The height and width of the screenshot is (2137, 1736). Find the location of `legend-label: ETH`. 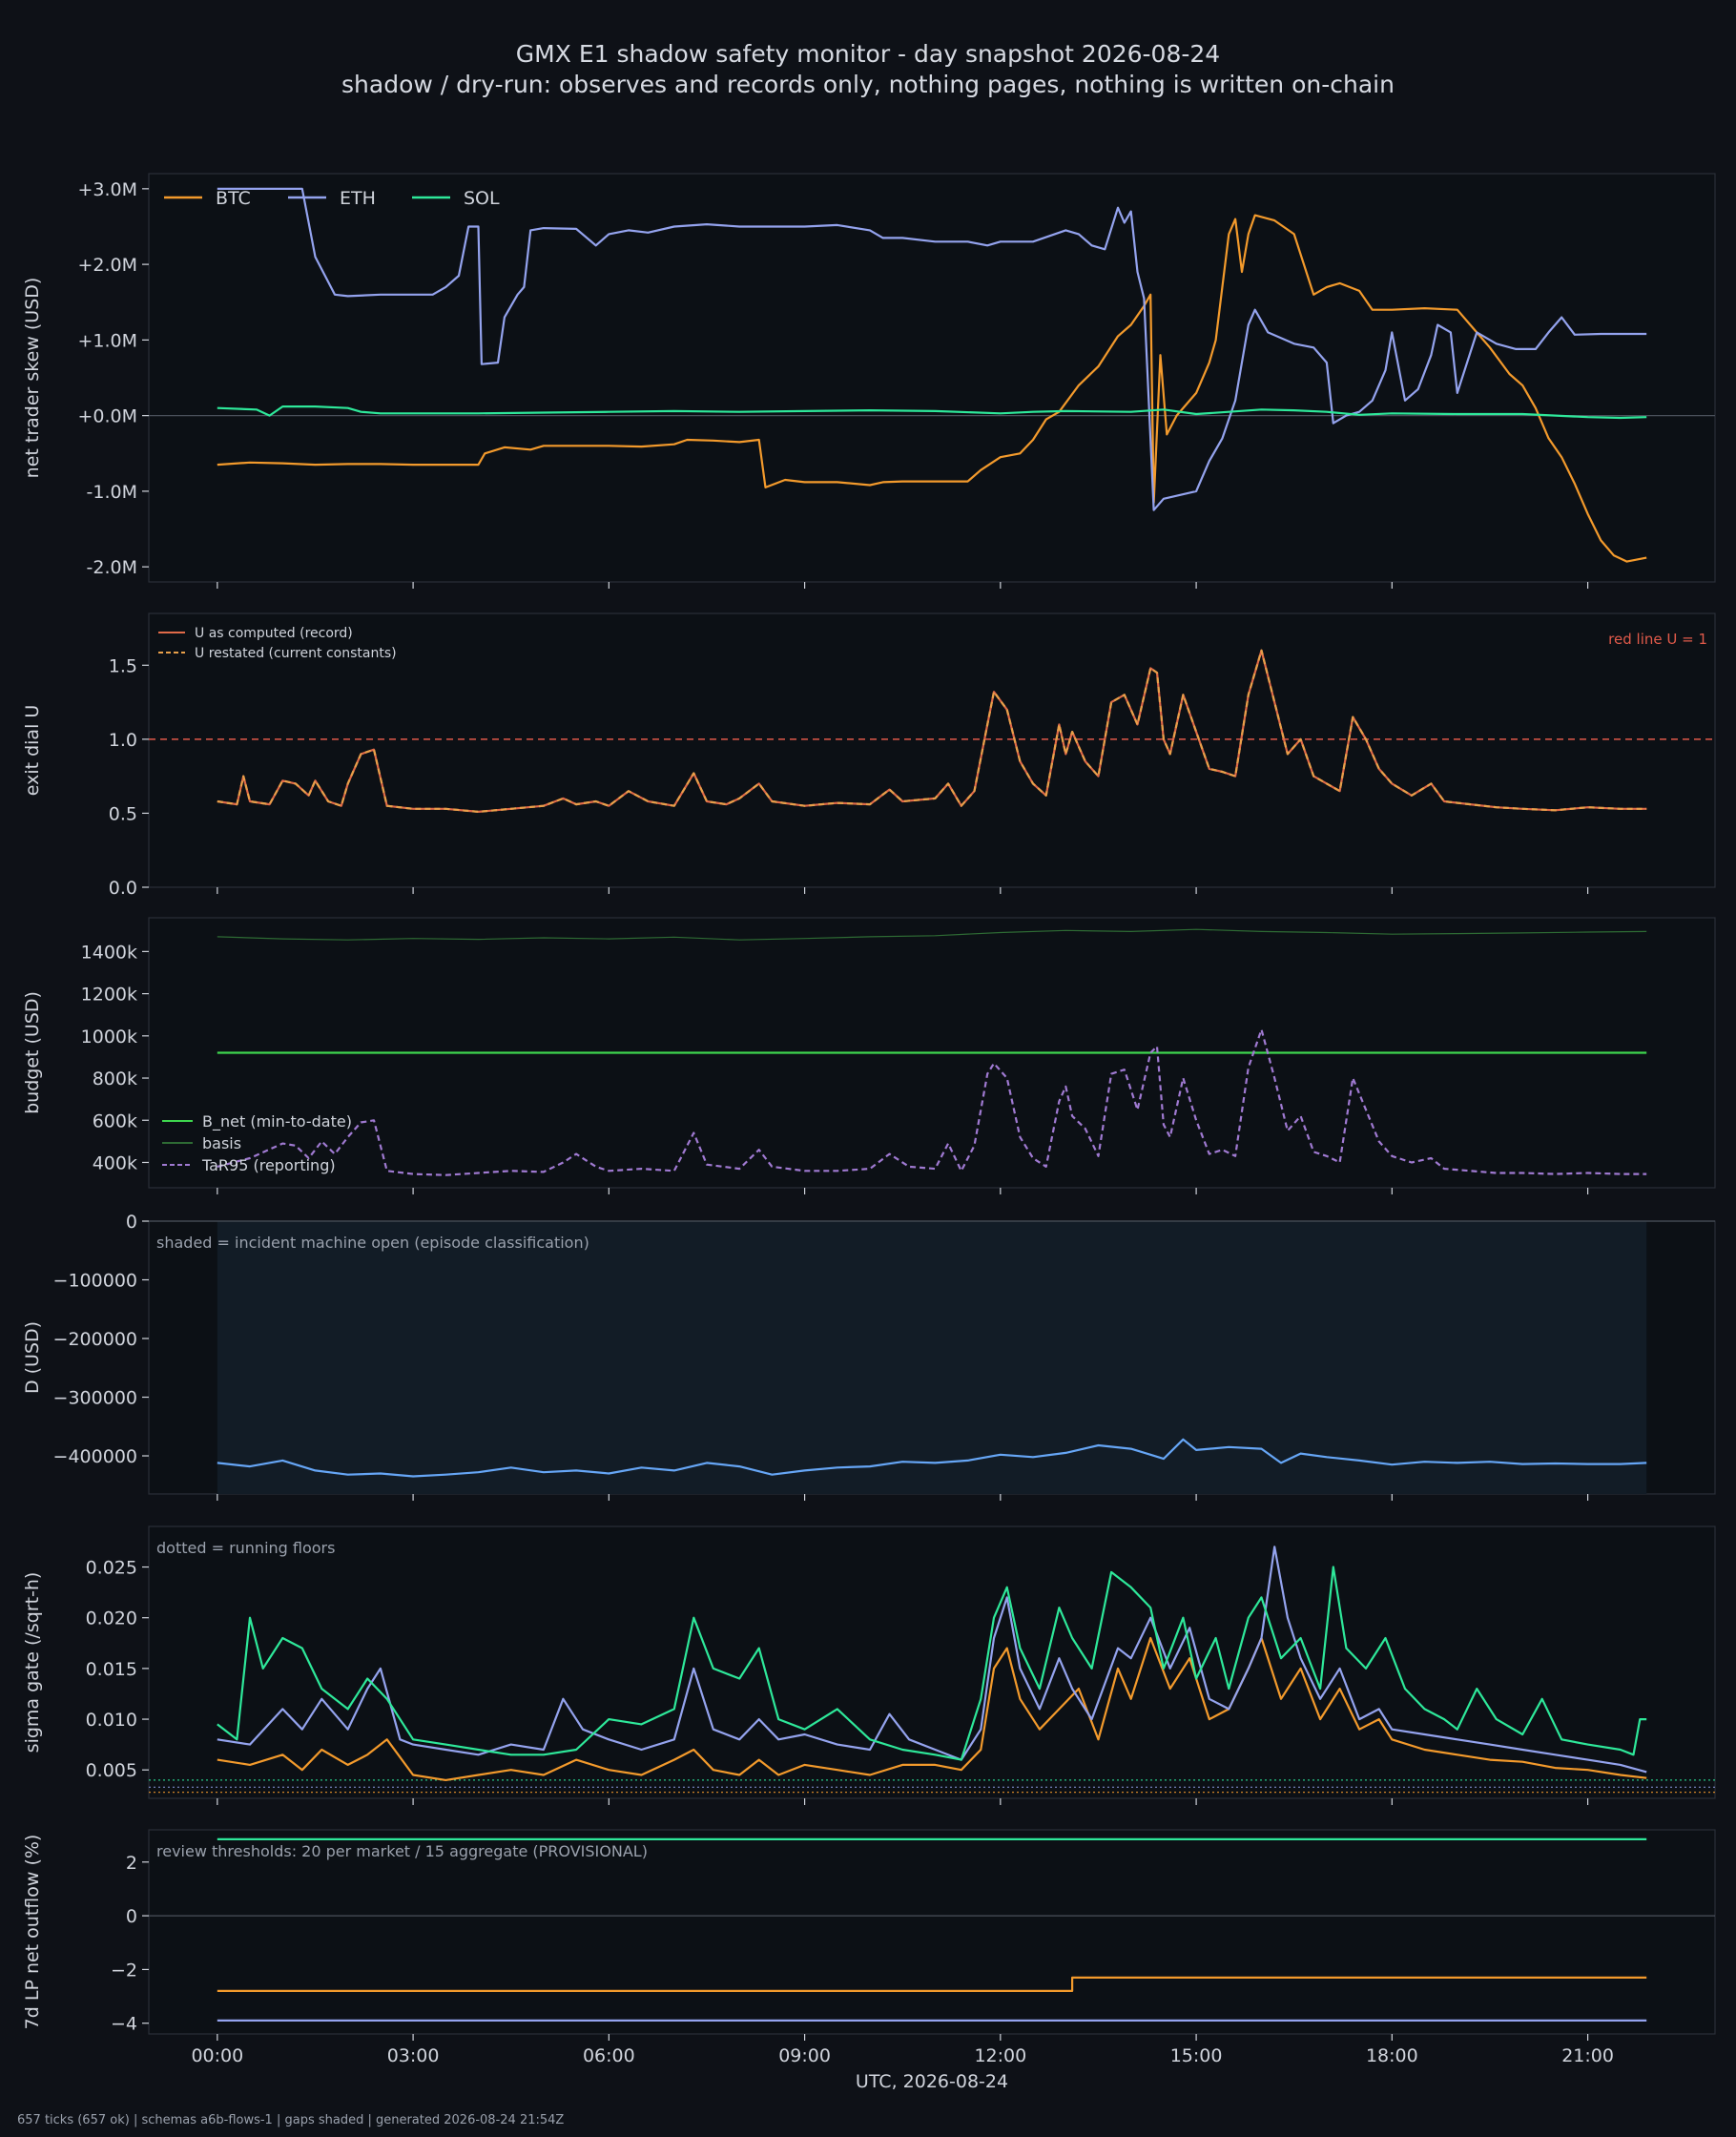

legend-label: ETH is located at coordinates (358, 198).